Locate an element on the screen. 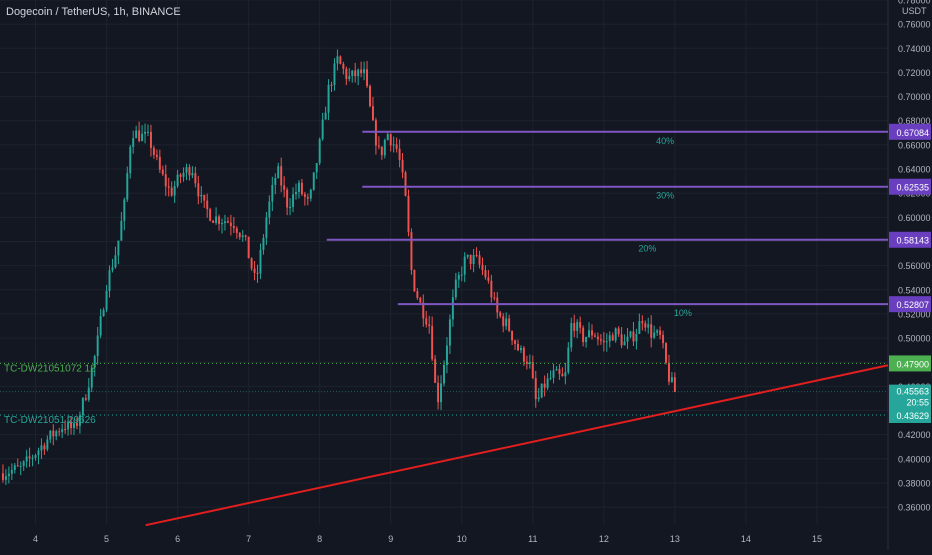 The image size is (932, 555). marker-price-label: 0.43629 is located at coordinates (912, 416).